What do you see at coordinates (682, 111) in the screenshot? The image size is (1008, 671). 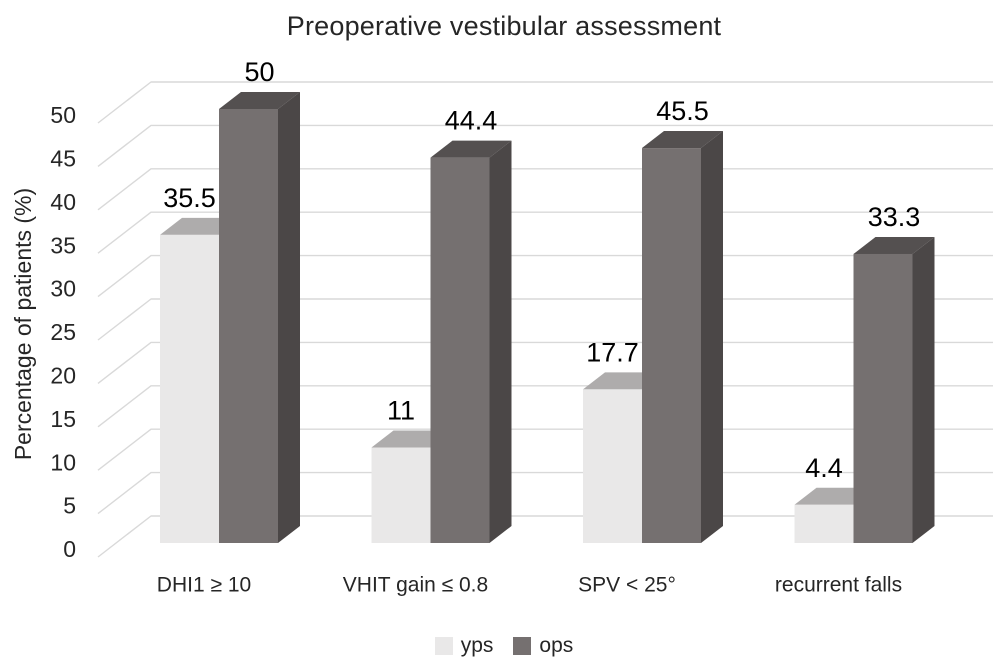 I see `data-label-ops-2: 45.5` at bounding box center [682, 111].